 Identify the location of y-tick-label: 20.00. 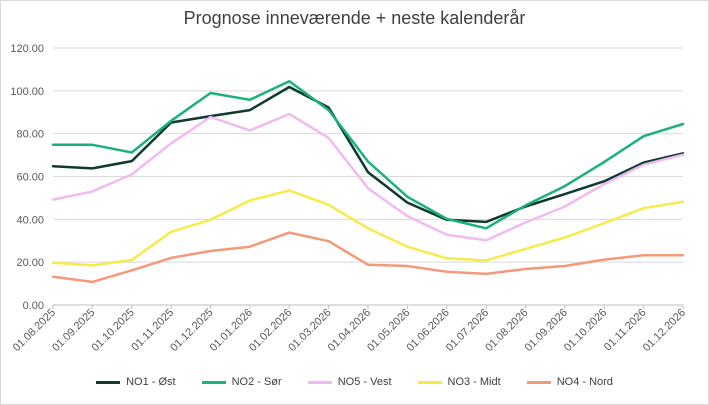
(30, 263).